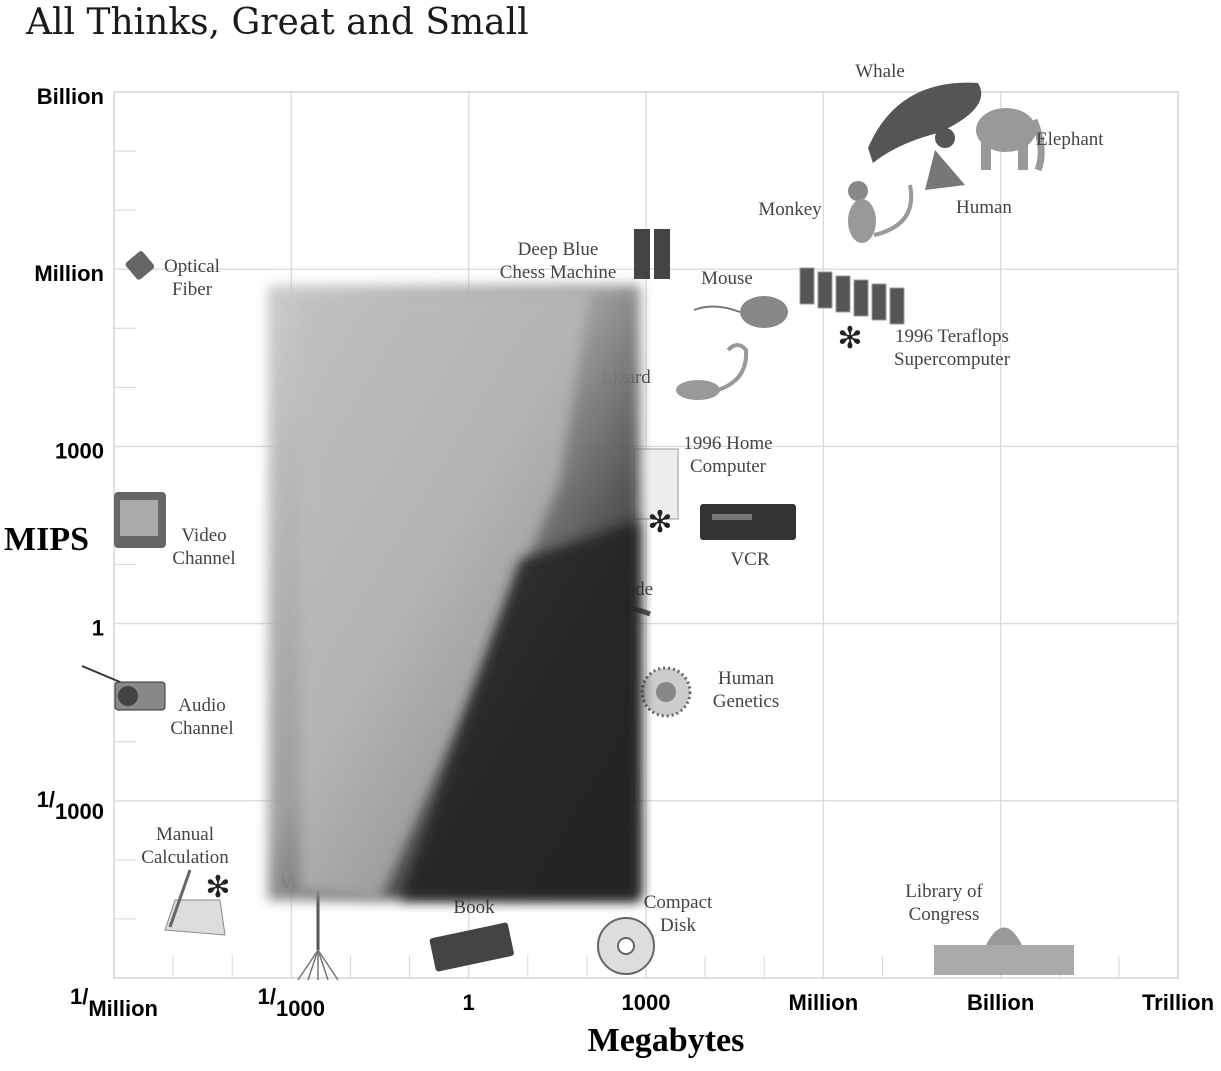  What do you see at coordinates (291, 1002) in the screenshot?
I see `x-tick-label: 1/1000` at bounding box center [291, 1002].